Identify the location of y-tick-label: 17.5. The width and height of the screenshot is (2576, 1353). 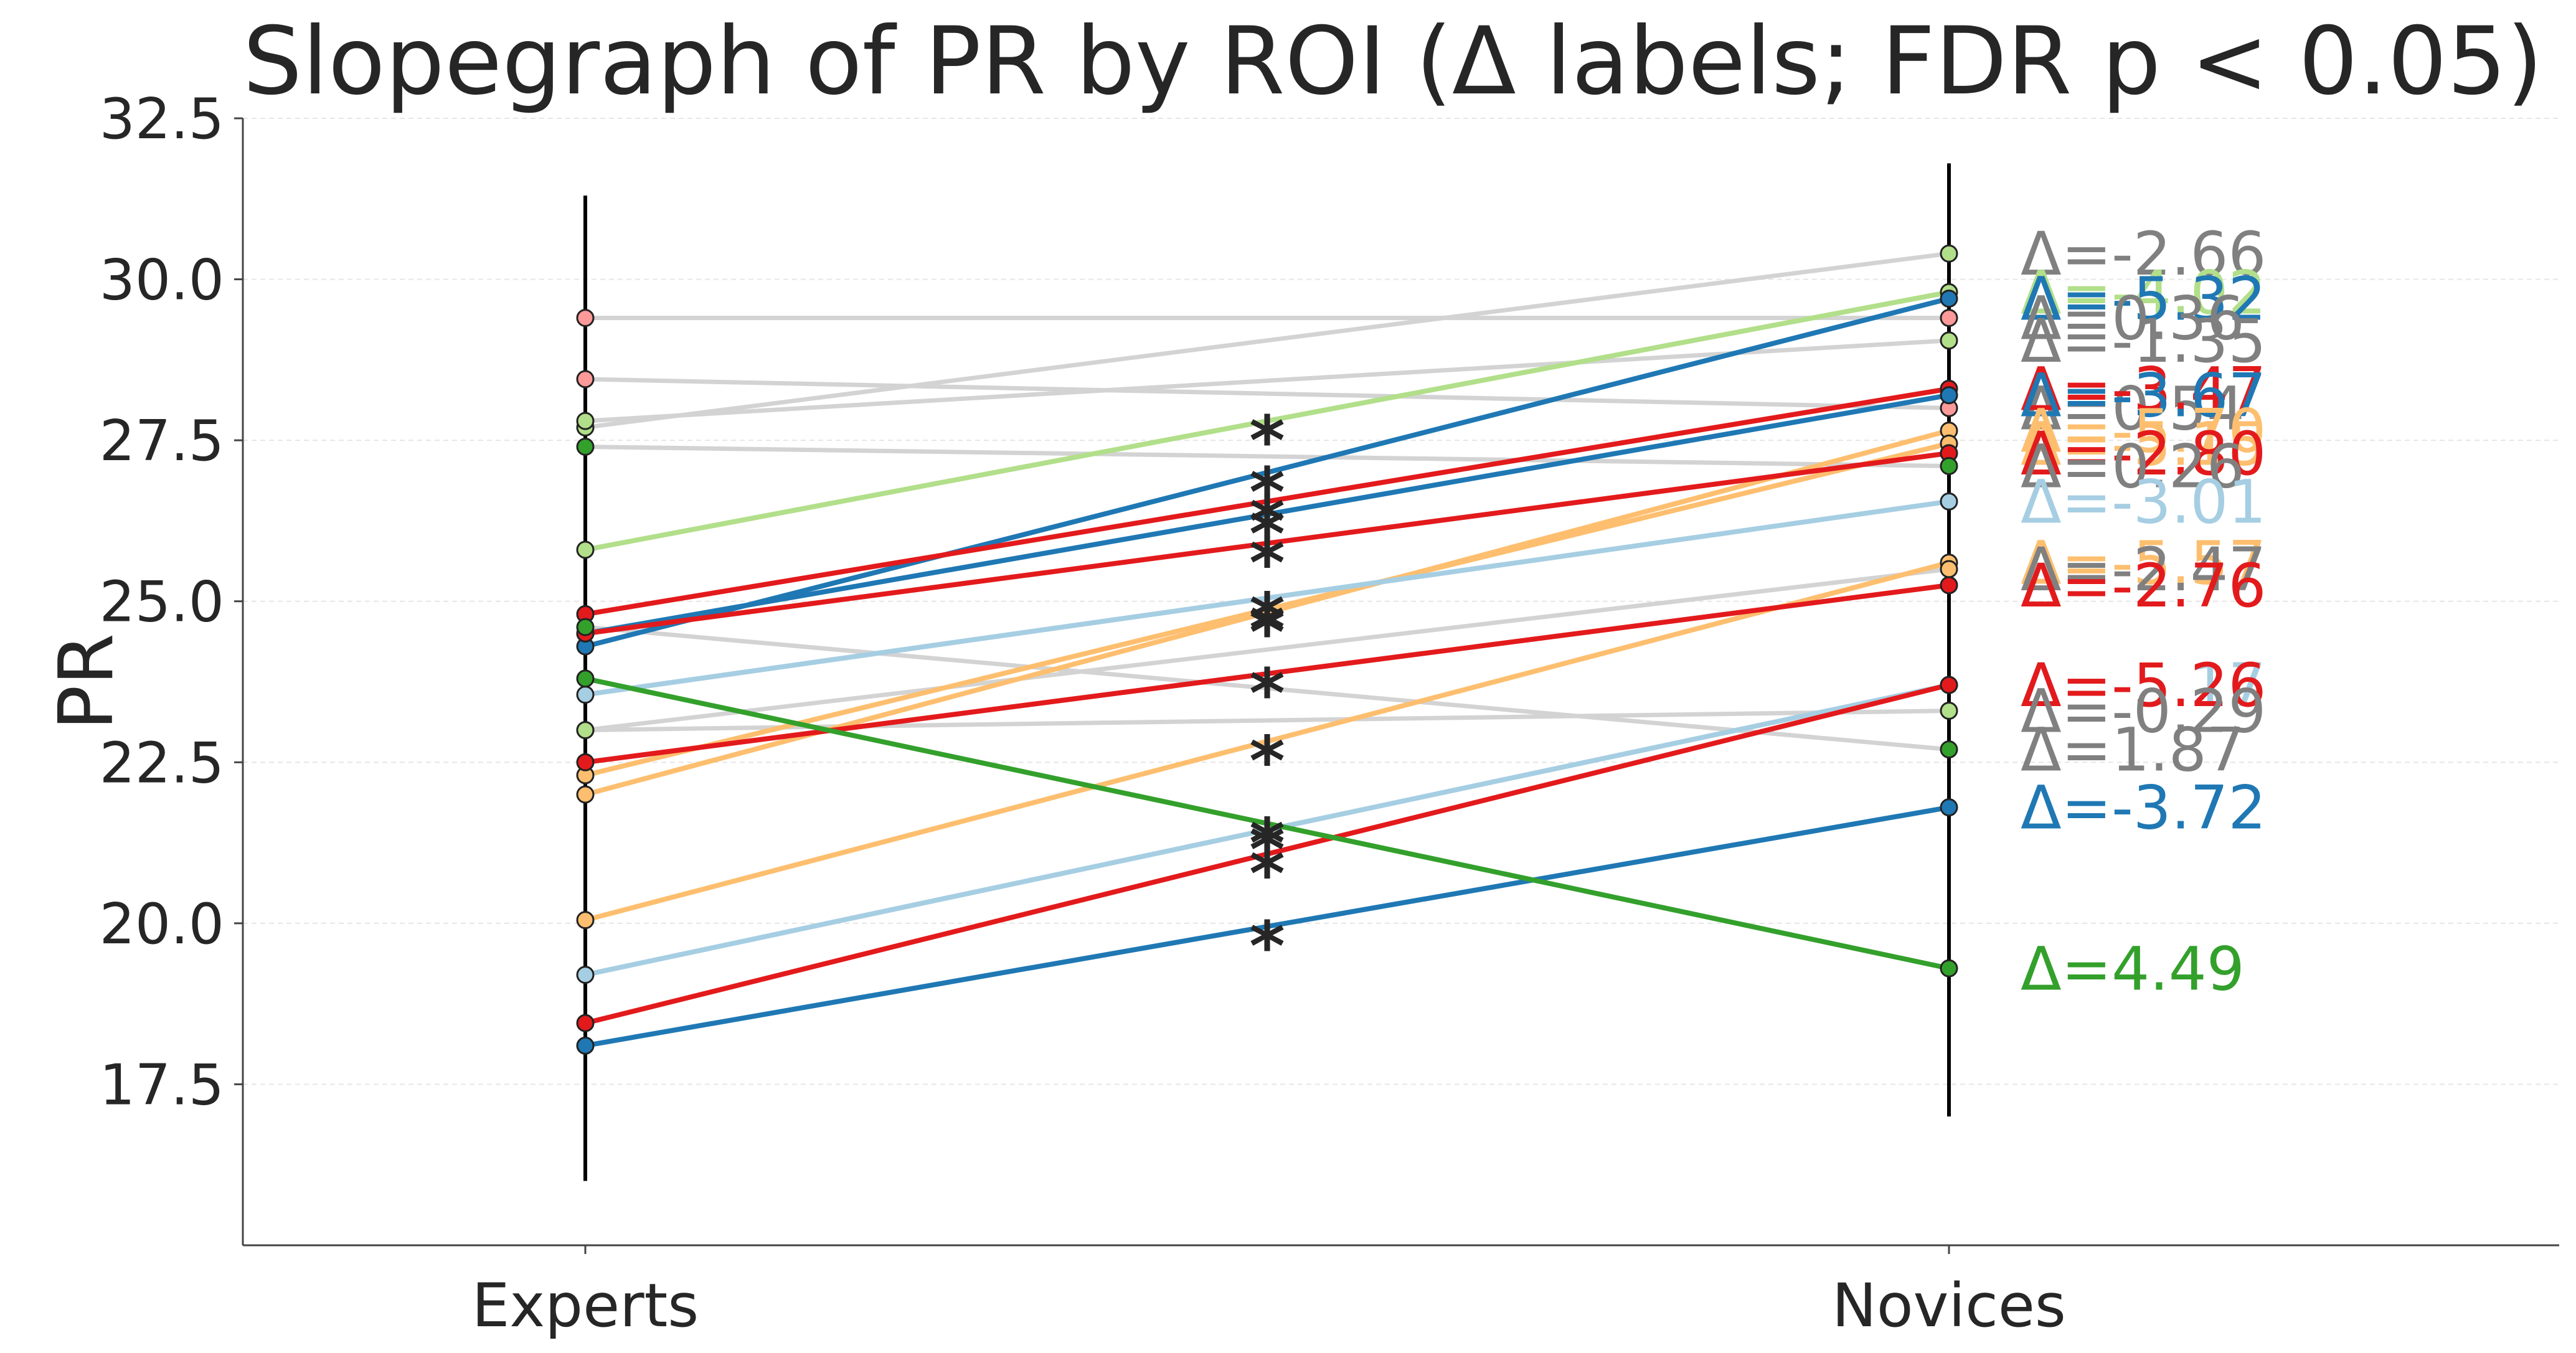
(162, 1085).